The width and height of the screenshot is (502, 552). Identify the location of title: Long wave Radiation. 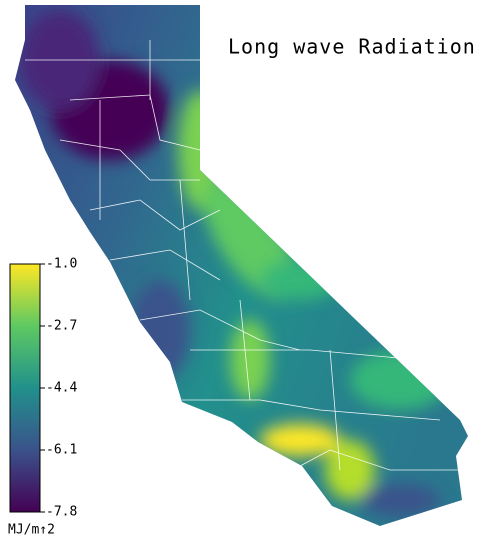
(352, 47).